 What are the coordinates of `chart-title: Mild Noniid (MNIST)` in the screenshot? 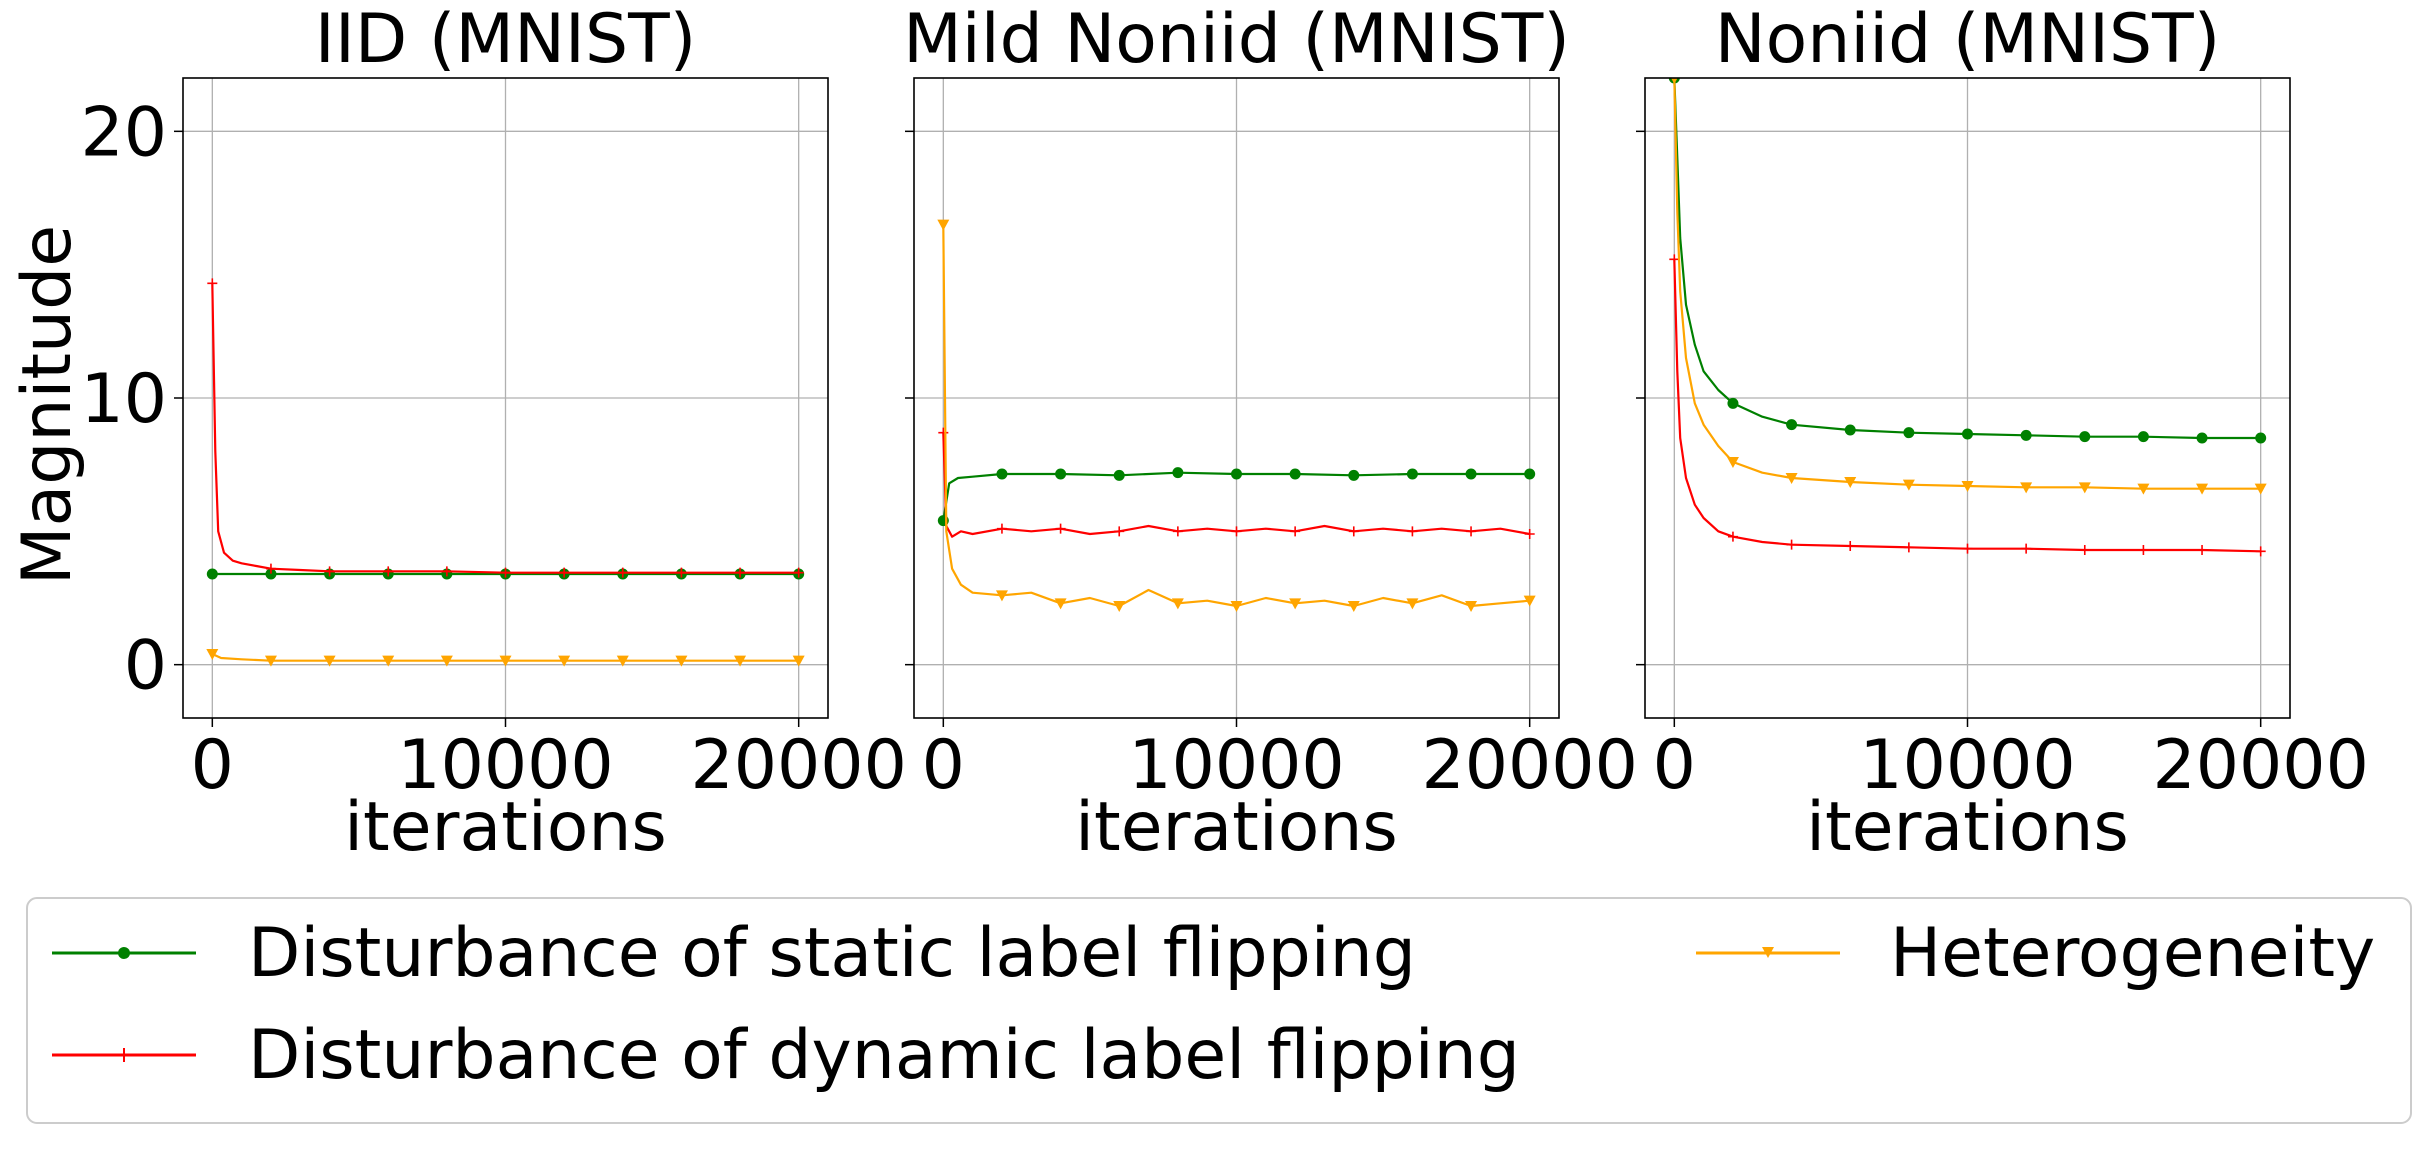 It's located at (1236, 39).